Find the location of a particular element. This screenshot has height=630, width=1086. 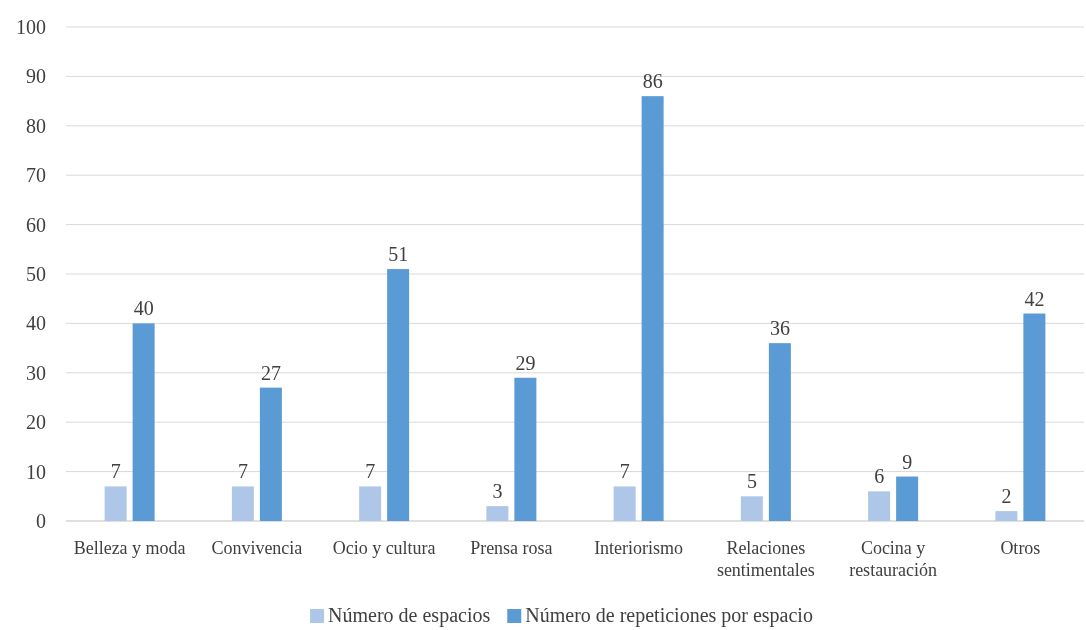

data-label: 86 is located at coordinates (652, 81).